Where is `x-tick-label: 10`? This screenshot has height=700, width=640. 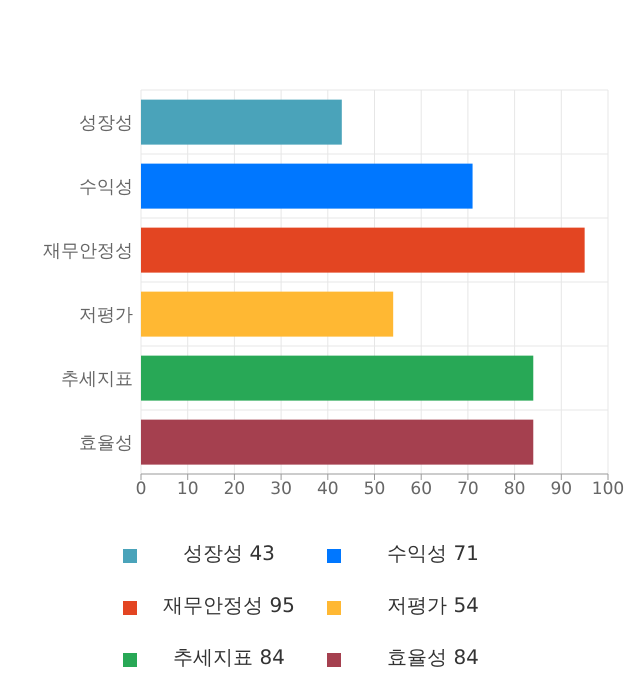
x-tick-label: 10 is located at coordinates (187, 489).